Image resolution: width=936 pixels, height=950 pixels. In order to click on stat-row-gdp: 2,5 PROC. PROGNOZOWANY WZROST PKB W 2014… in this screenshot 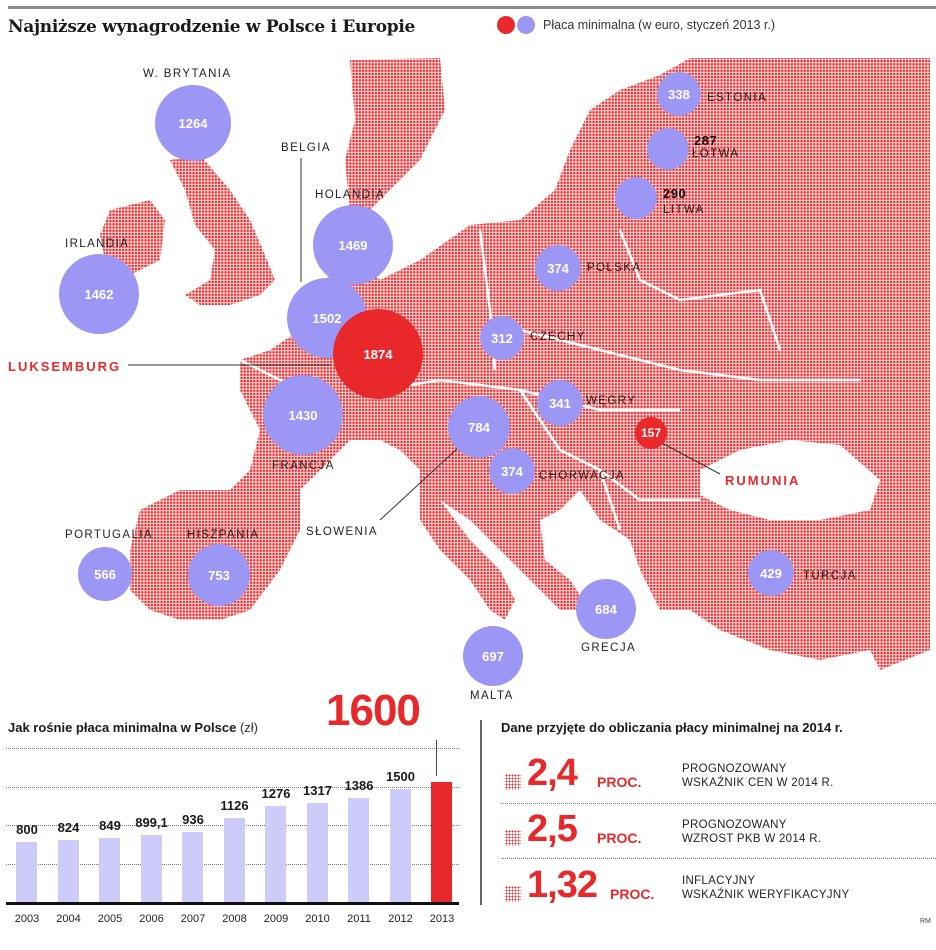, I will do `click(720, 834)`.